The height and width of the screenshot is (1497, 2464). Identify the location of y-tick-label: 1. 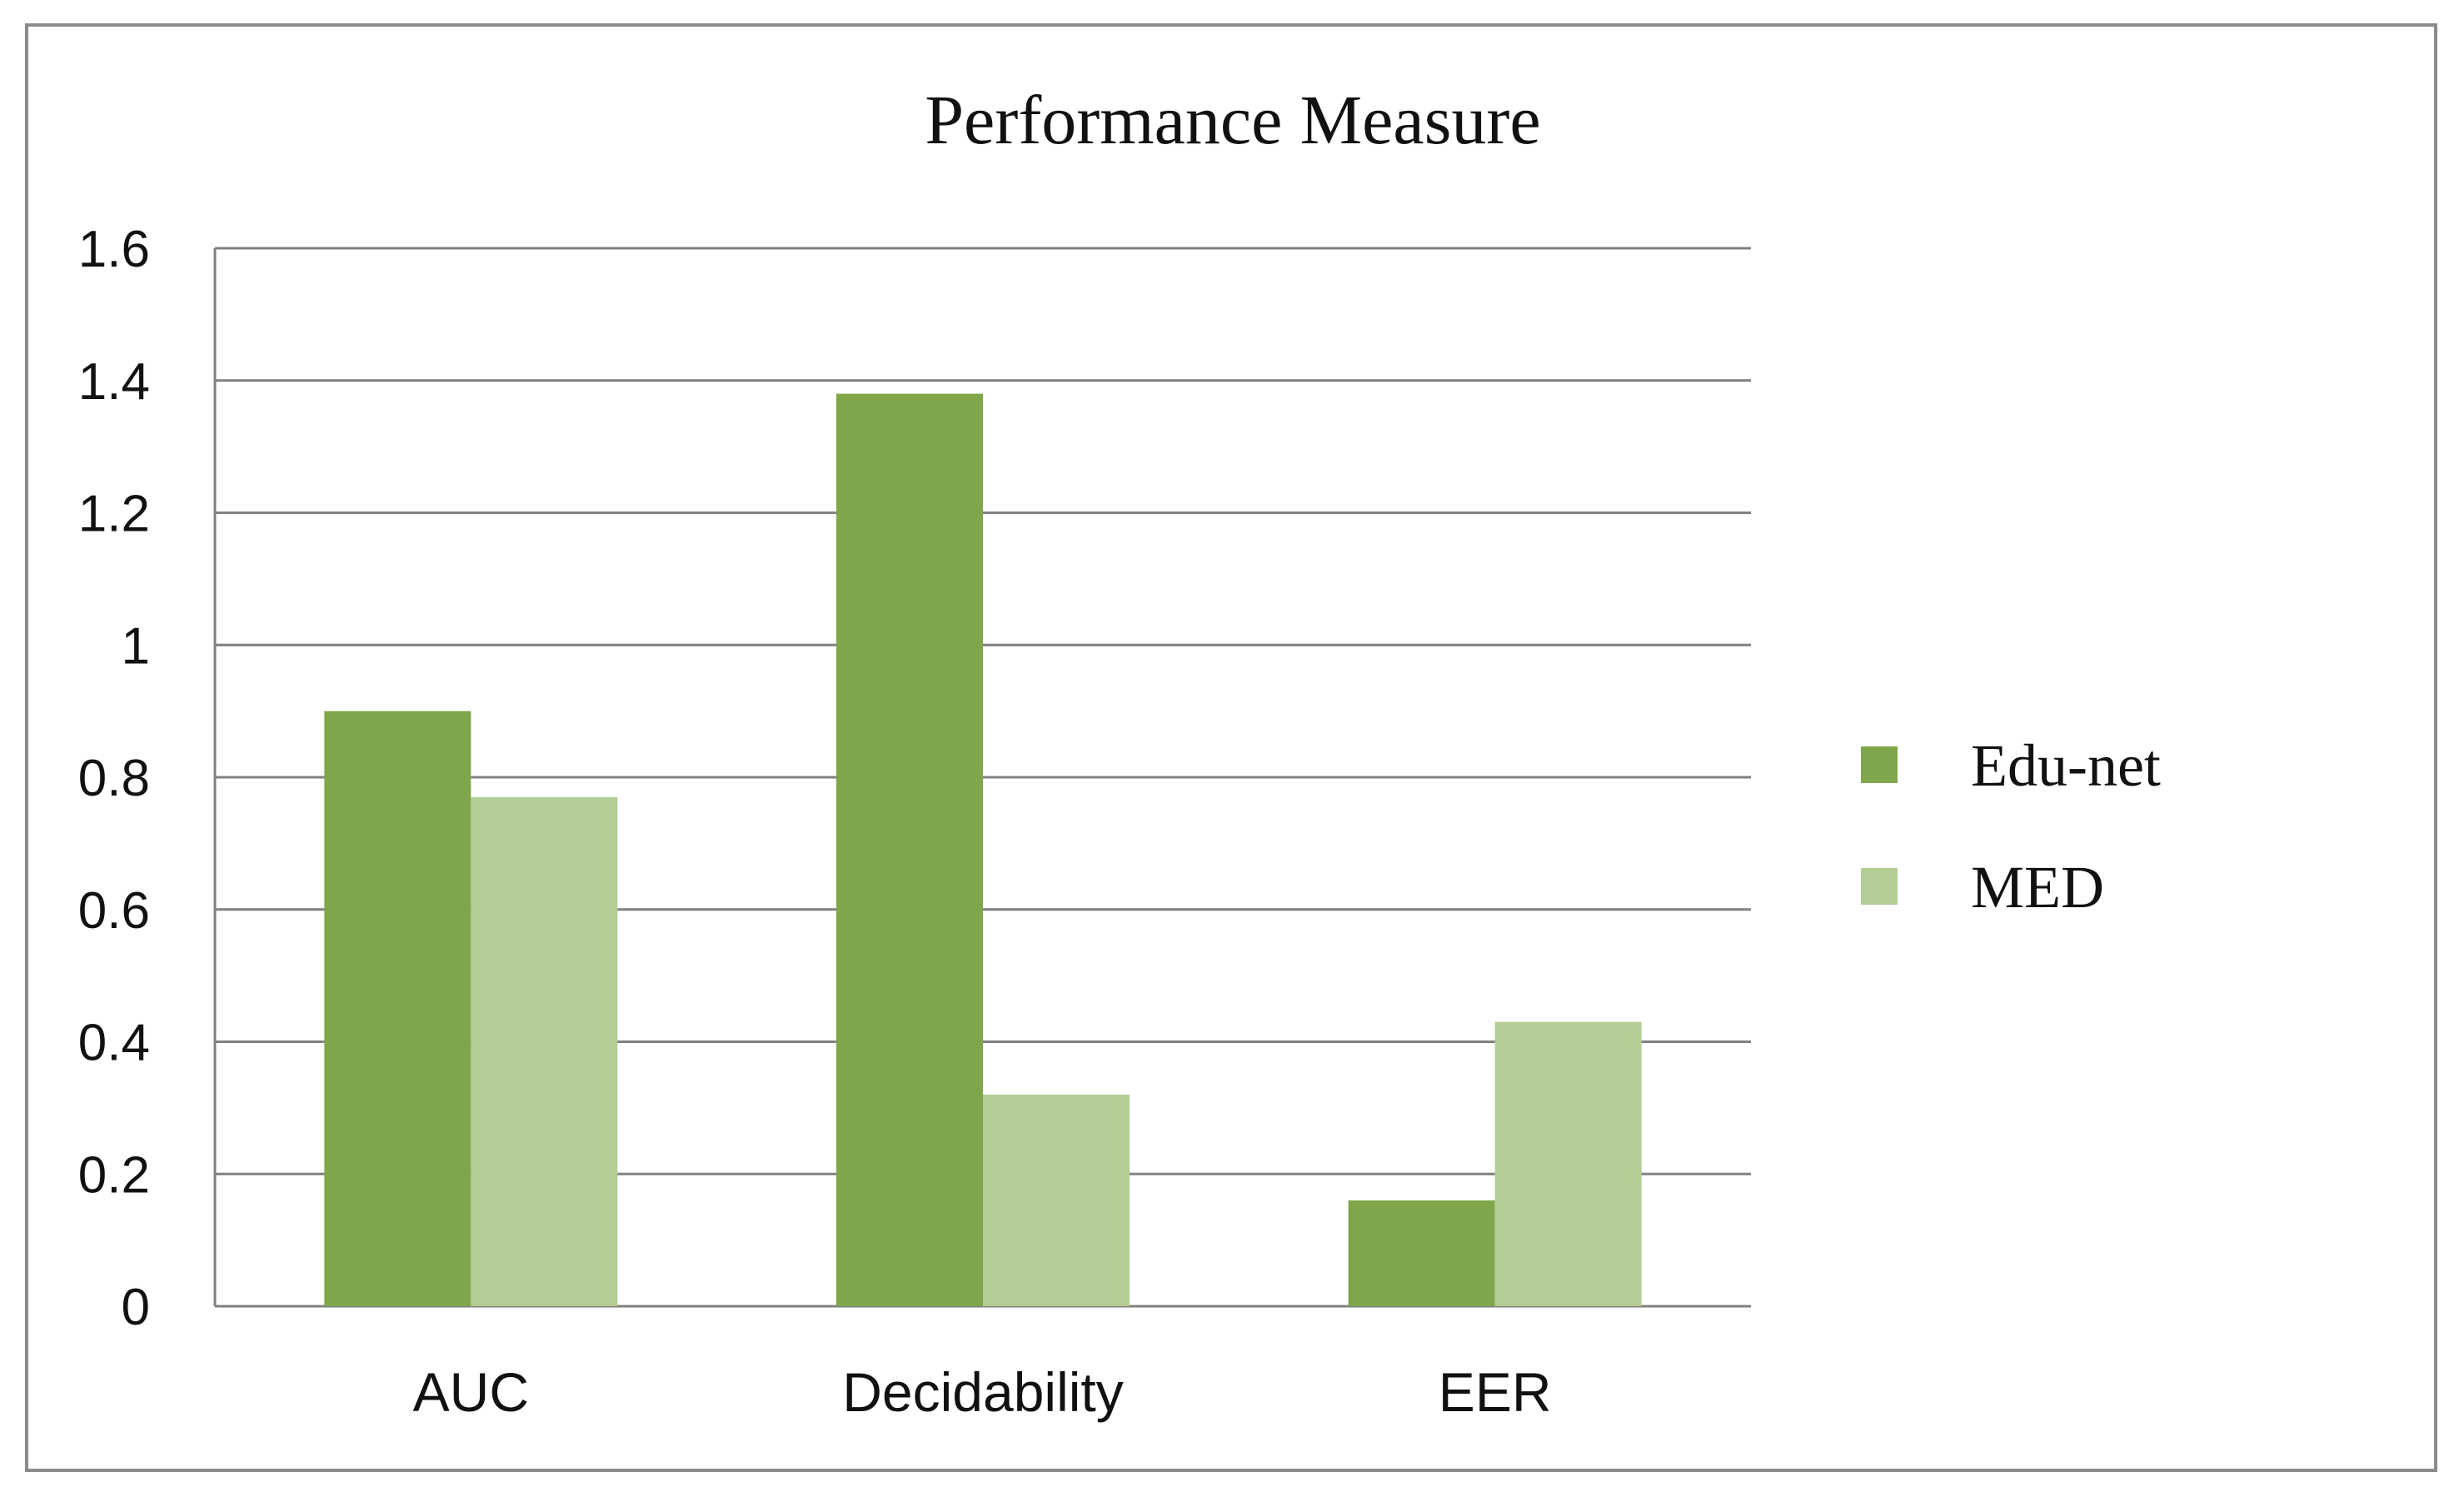
(136, 646).